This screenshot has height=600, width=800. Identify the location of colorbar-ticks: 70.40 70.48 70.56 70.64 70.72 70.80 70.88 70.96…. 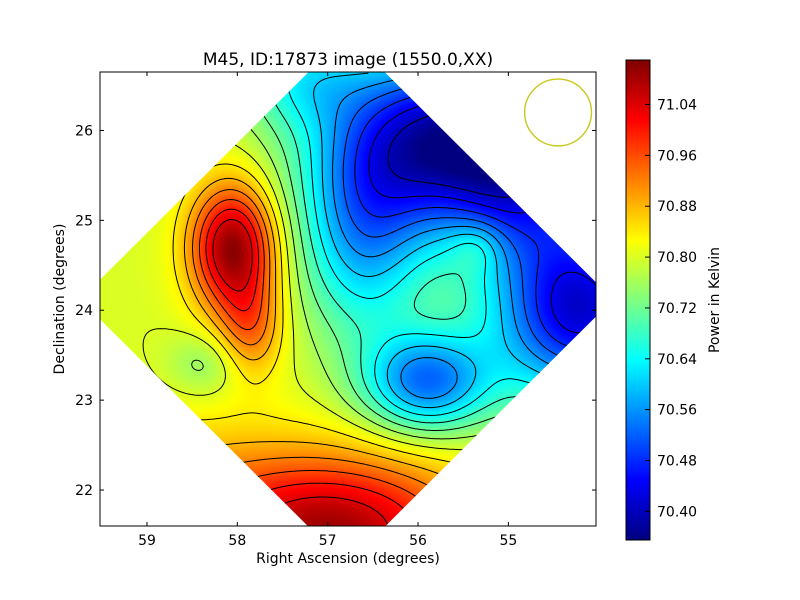
(671, 309).